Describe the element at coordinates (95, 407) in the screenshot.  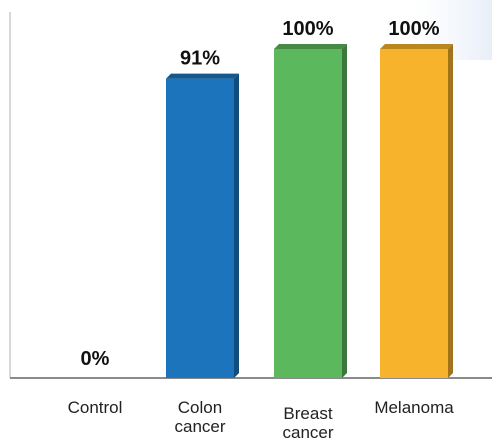
I see `category-label: Control` at that location.